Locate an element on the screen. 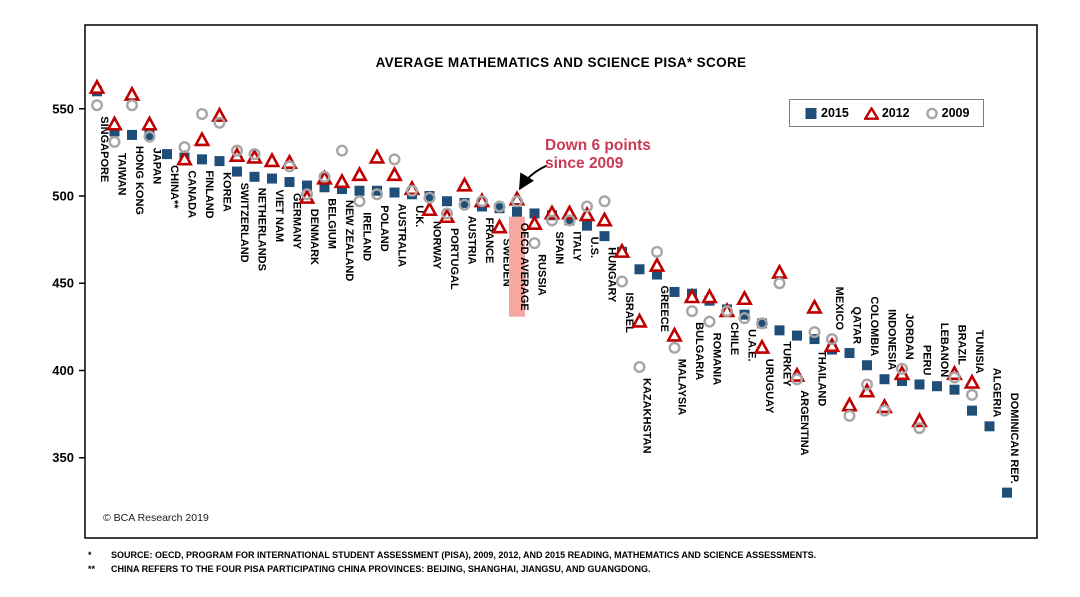  category-label: JORDAN is located at coordinates (909, 336).